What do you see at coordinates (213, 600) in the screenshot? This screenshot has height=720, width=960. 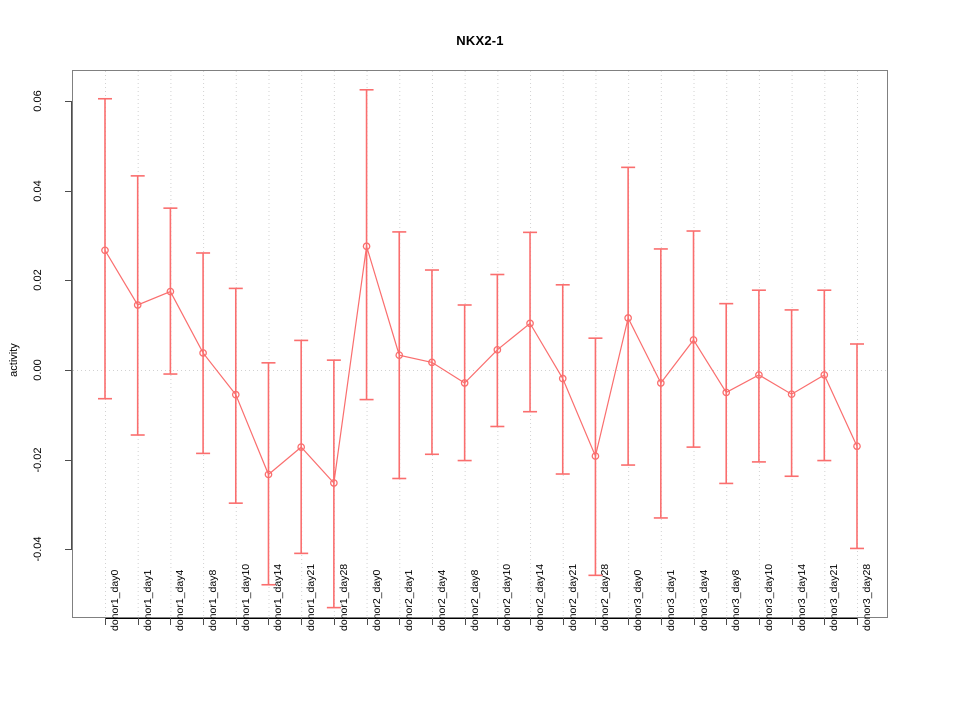 I see `x-axis-tick-label: donor1_day8` at bounding box center [213, 600].